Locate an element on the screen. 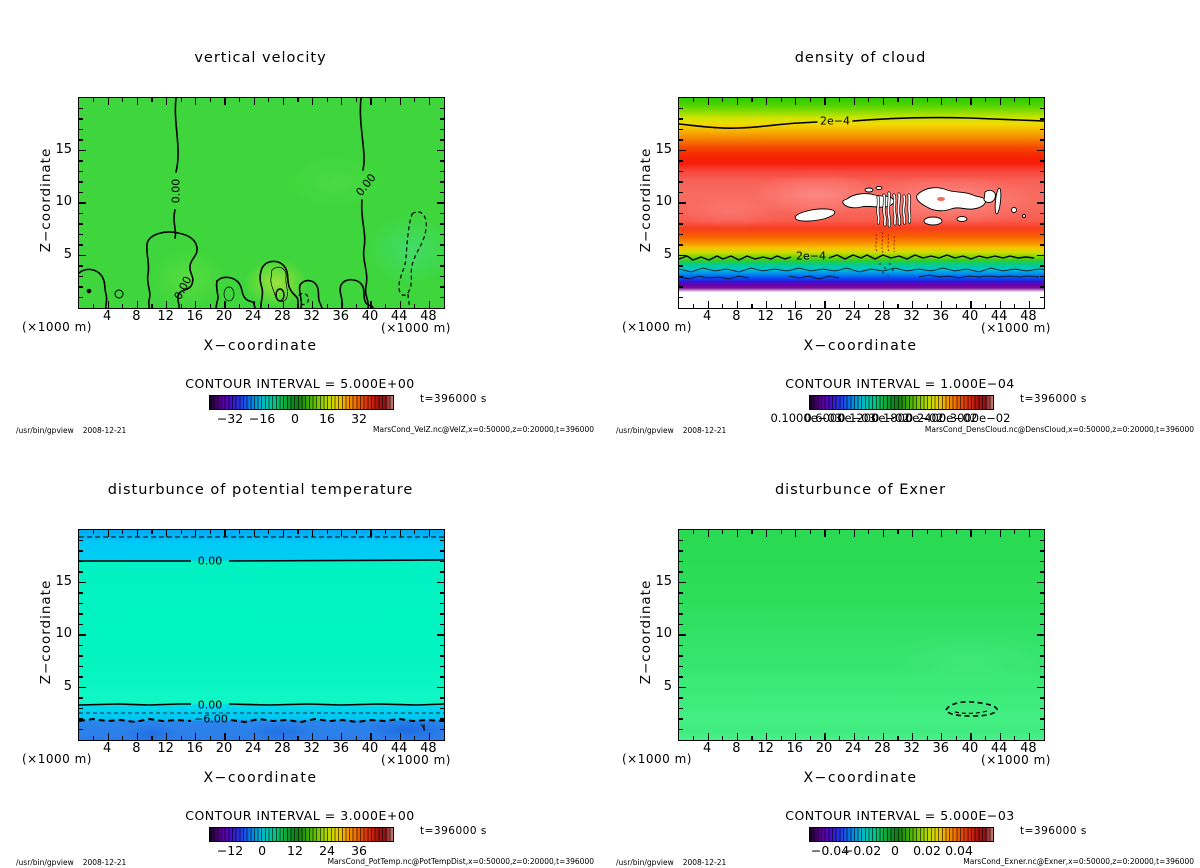 This screenshot has height=868, width=1200. y-tick-label: 10 is located at coordinates (63, 633).